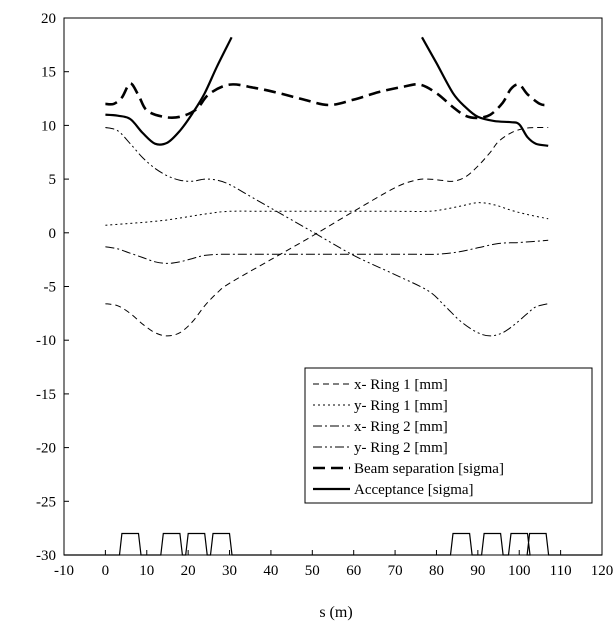 The width and height of the screenshot is (616, 630). Describe the element at coordinates (229, 571) in the screenshot. I see `x-tick-label: 30` at that location.